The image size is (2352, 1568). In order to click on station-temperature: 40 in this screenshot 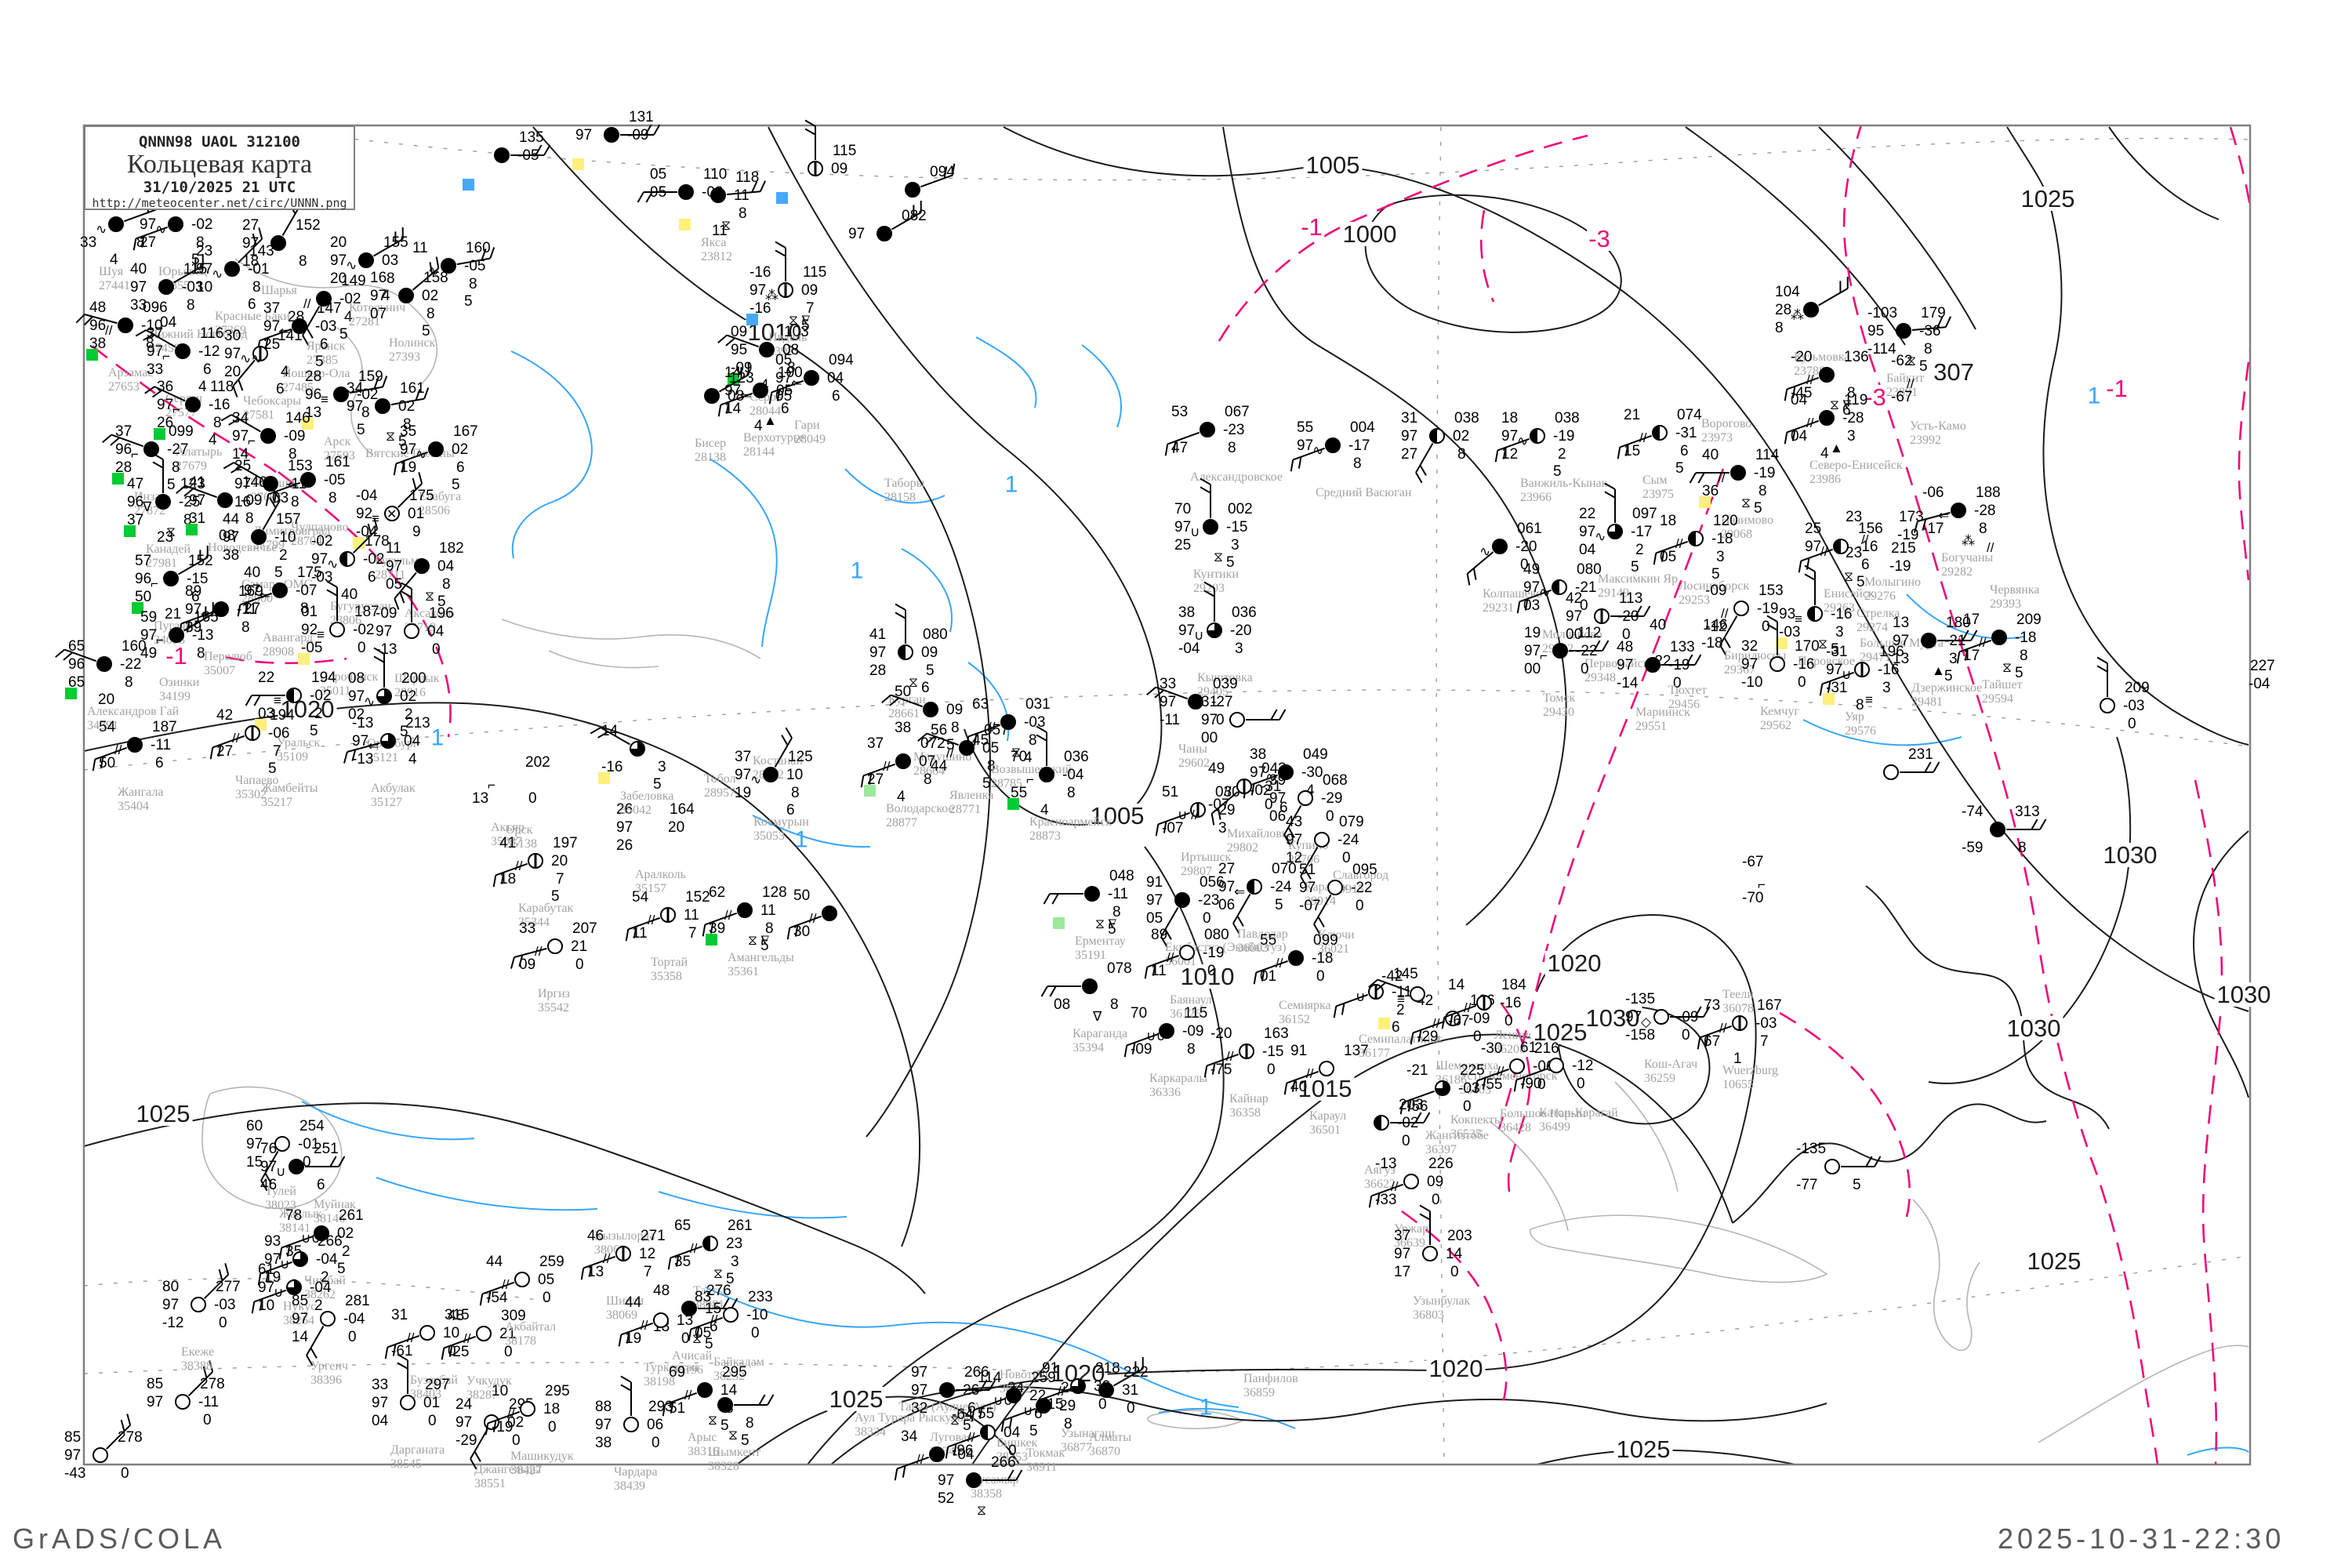, I will do `click(1658, 625)`.